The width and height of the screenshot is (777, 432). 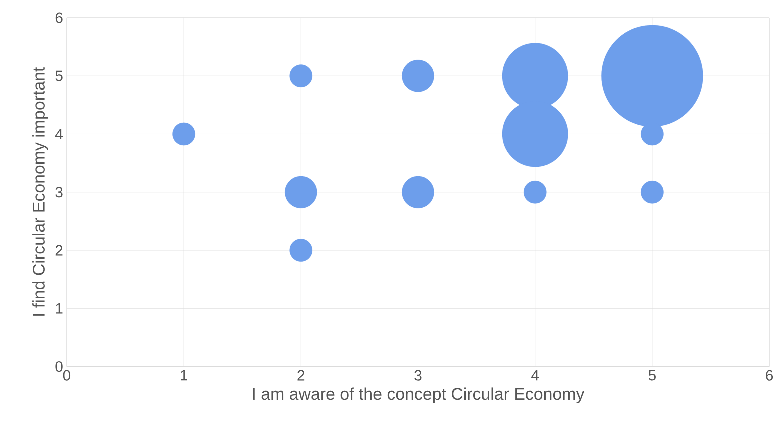 What do you see at coordinates (59, 134) in the screenshot?
I see `y-tick-label: 4` at bounding box center [59, 134].